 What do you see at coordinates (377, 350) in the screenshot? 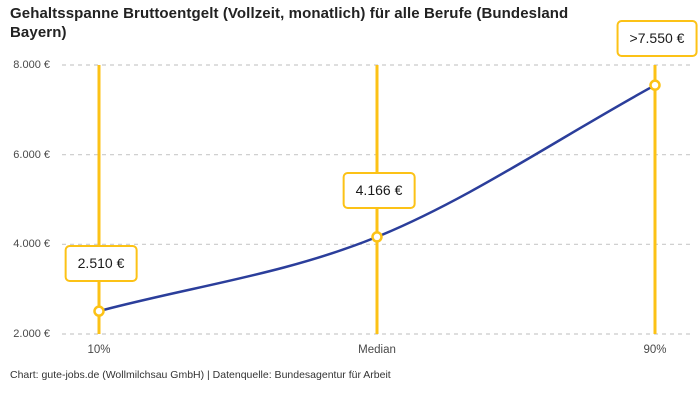
I see `x-axis-tick-label-median: Median` at bounding box center [377, 350].